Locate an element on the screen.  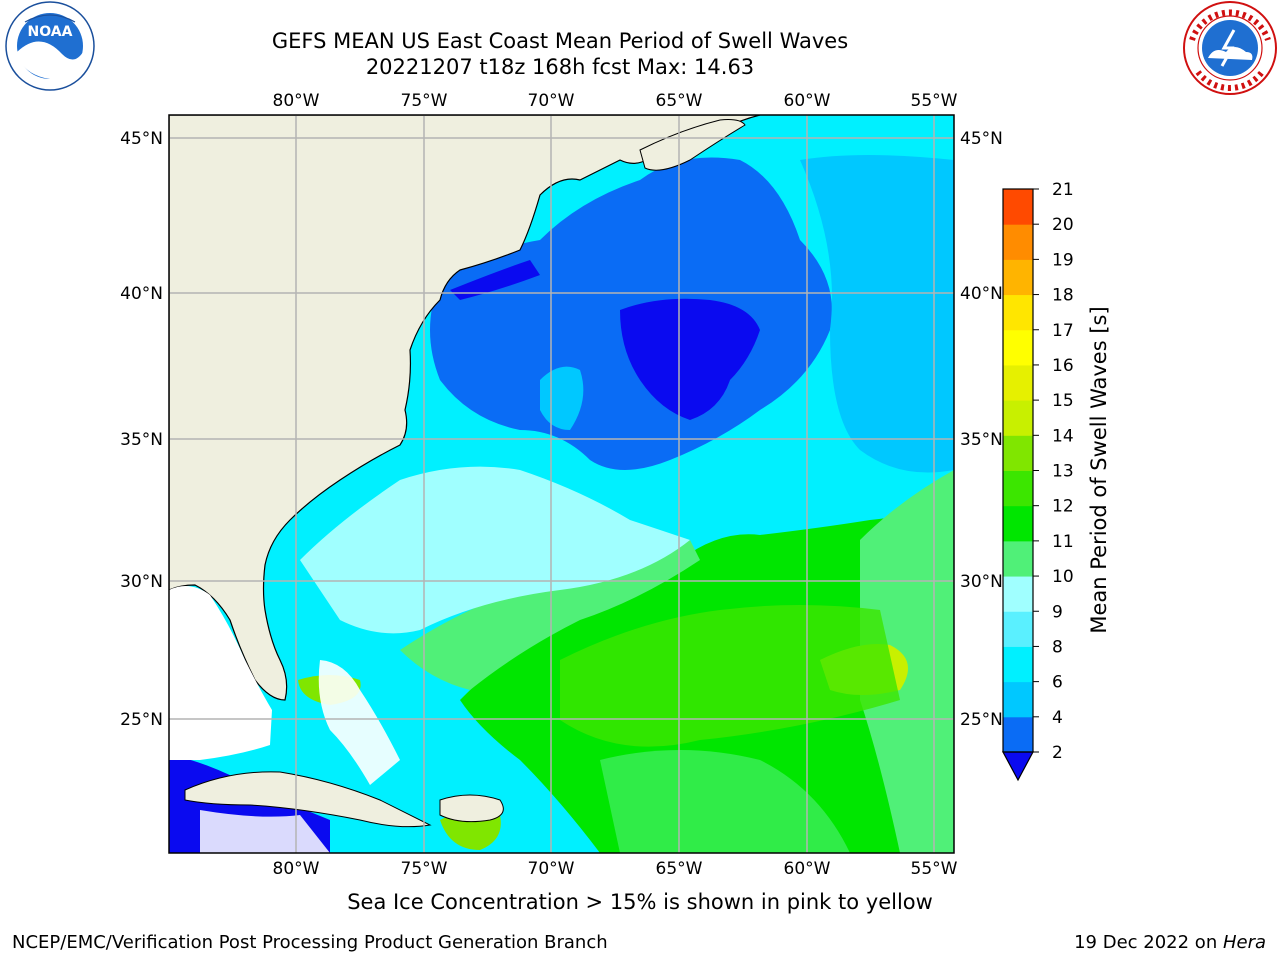
land-nova-scotia is located at coordinates (692, 145).